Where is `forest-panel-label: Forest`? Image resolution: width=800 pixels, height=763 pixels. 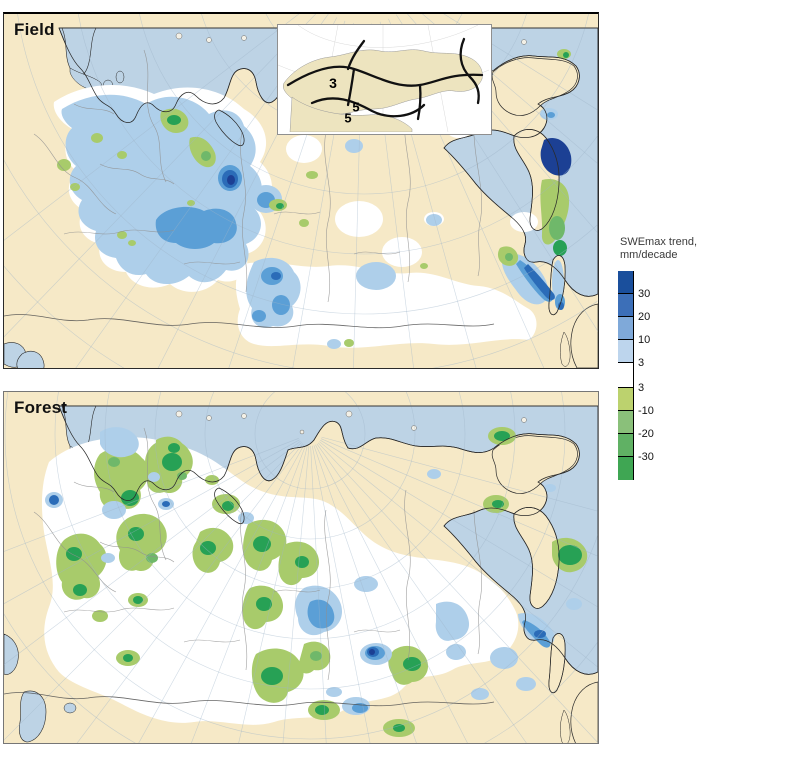
forest-panel-label: Forest is located at coordinates (41, 407).